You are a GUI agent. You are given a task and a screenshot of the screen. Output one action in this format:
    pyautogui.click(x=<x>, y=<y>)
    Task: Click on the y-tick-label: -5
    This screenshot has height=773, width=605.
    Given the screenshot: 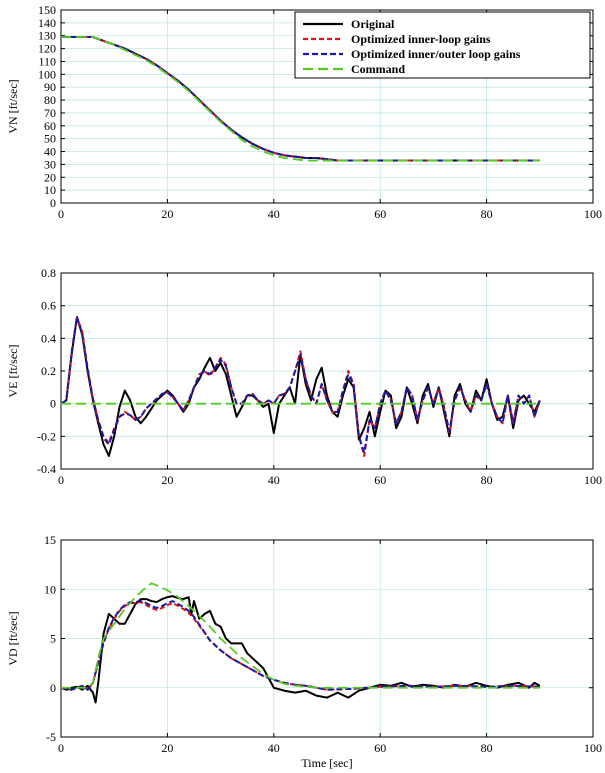 What is the action you would take?
    pyautogui.click(x=51, y=737)
    